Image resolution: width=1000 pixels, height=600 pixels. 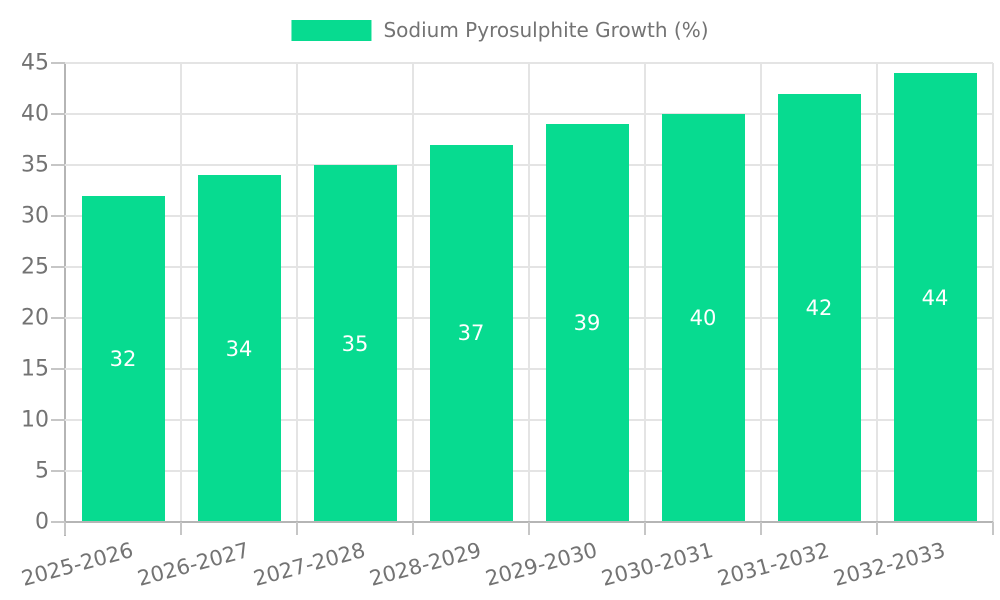 What do you see at coordinates (42, 522) in the screenshot?
I see `y-axis-tick-label: 0` at bounding box center [42, 522].